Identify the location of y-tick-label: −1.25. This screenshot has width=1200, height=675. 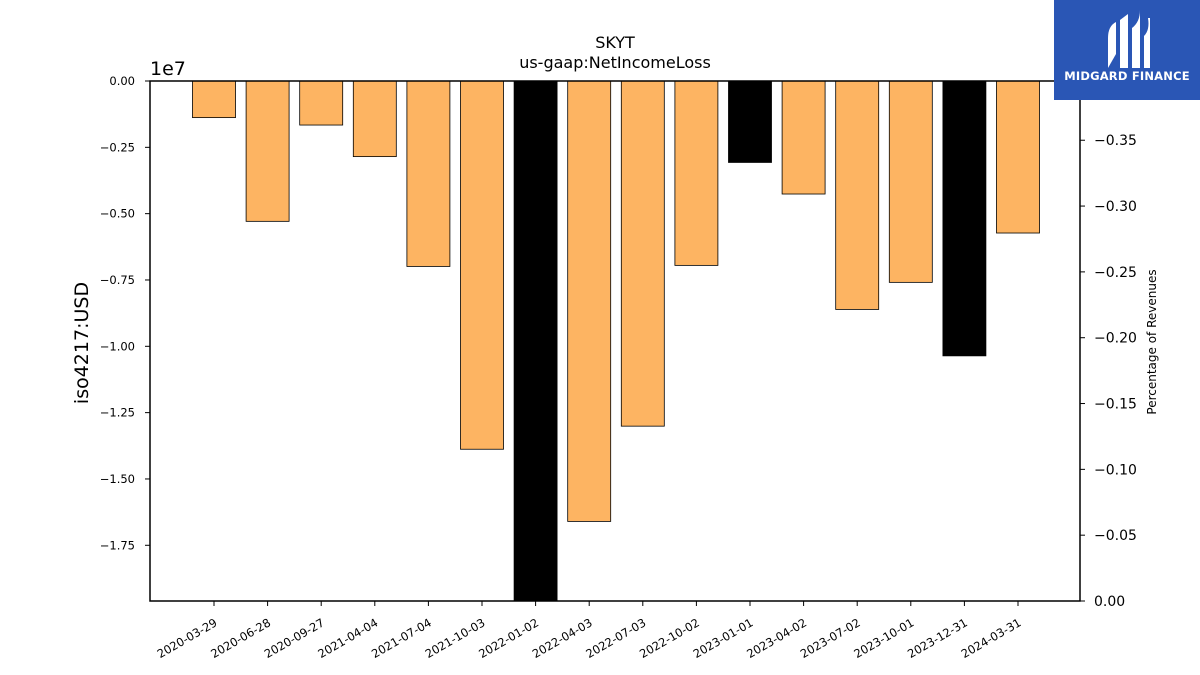
(117, 413).